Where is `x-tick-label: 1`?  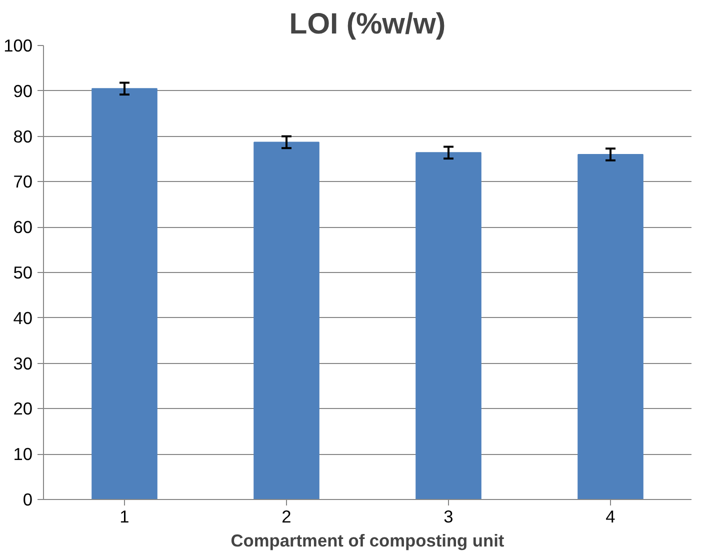 x-tick-label: 1 is located at coordinates (125, 516).